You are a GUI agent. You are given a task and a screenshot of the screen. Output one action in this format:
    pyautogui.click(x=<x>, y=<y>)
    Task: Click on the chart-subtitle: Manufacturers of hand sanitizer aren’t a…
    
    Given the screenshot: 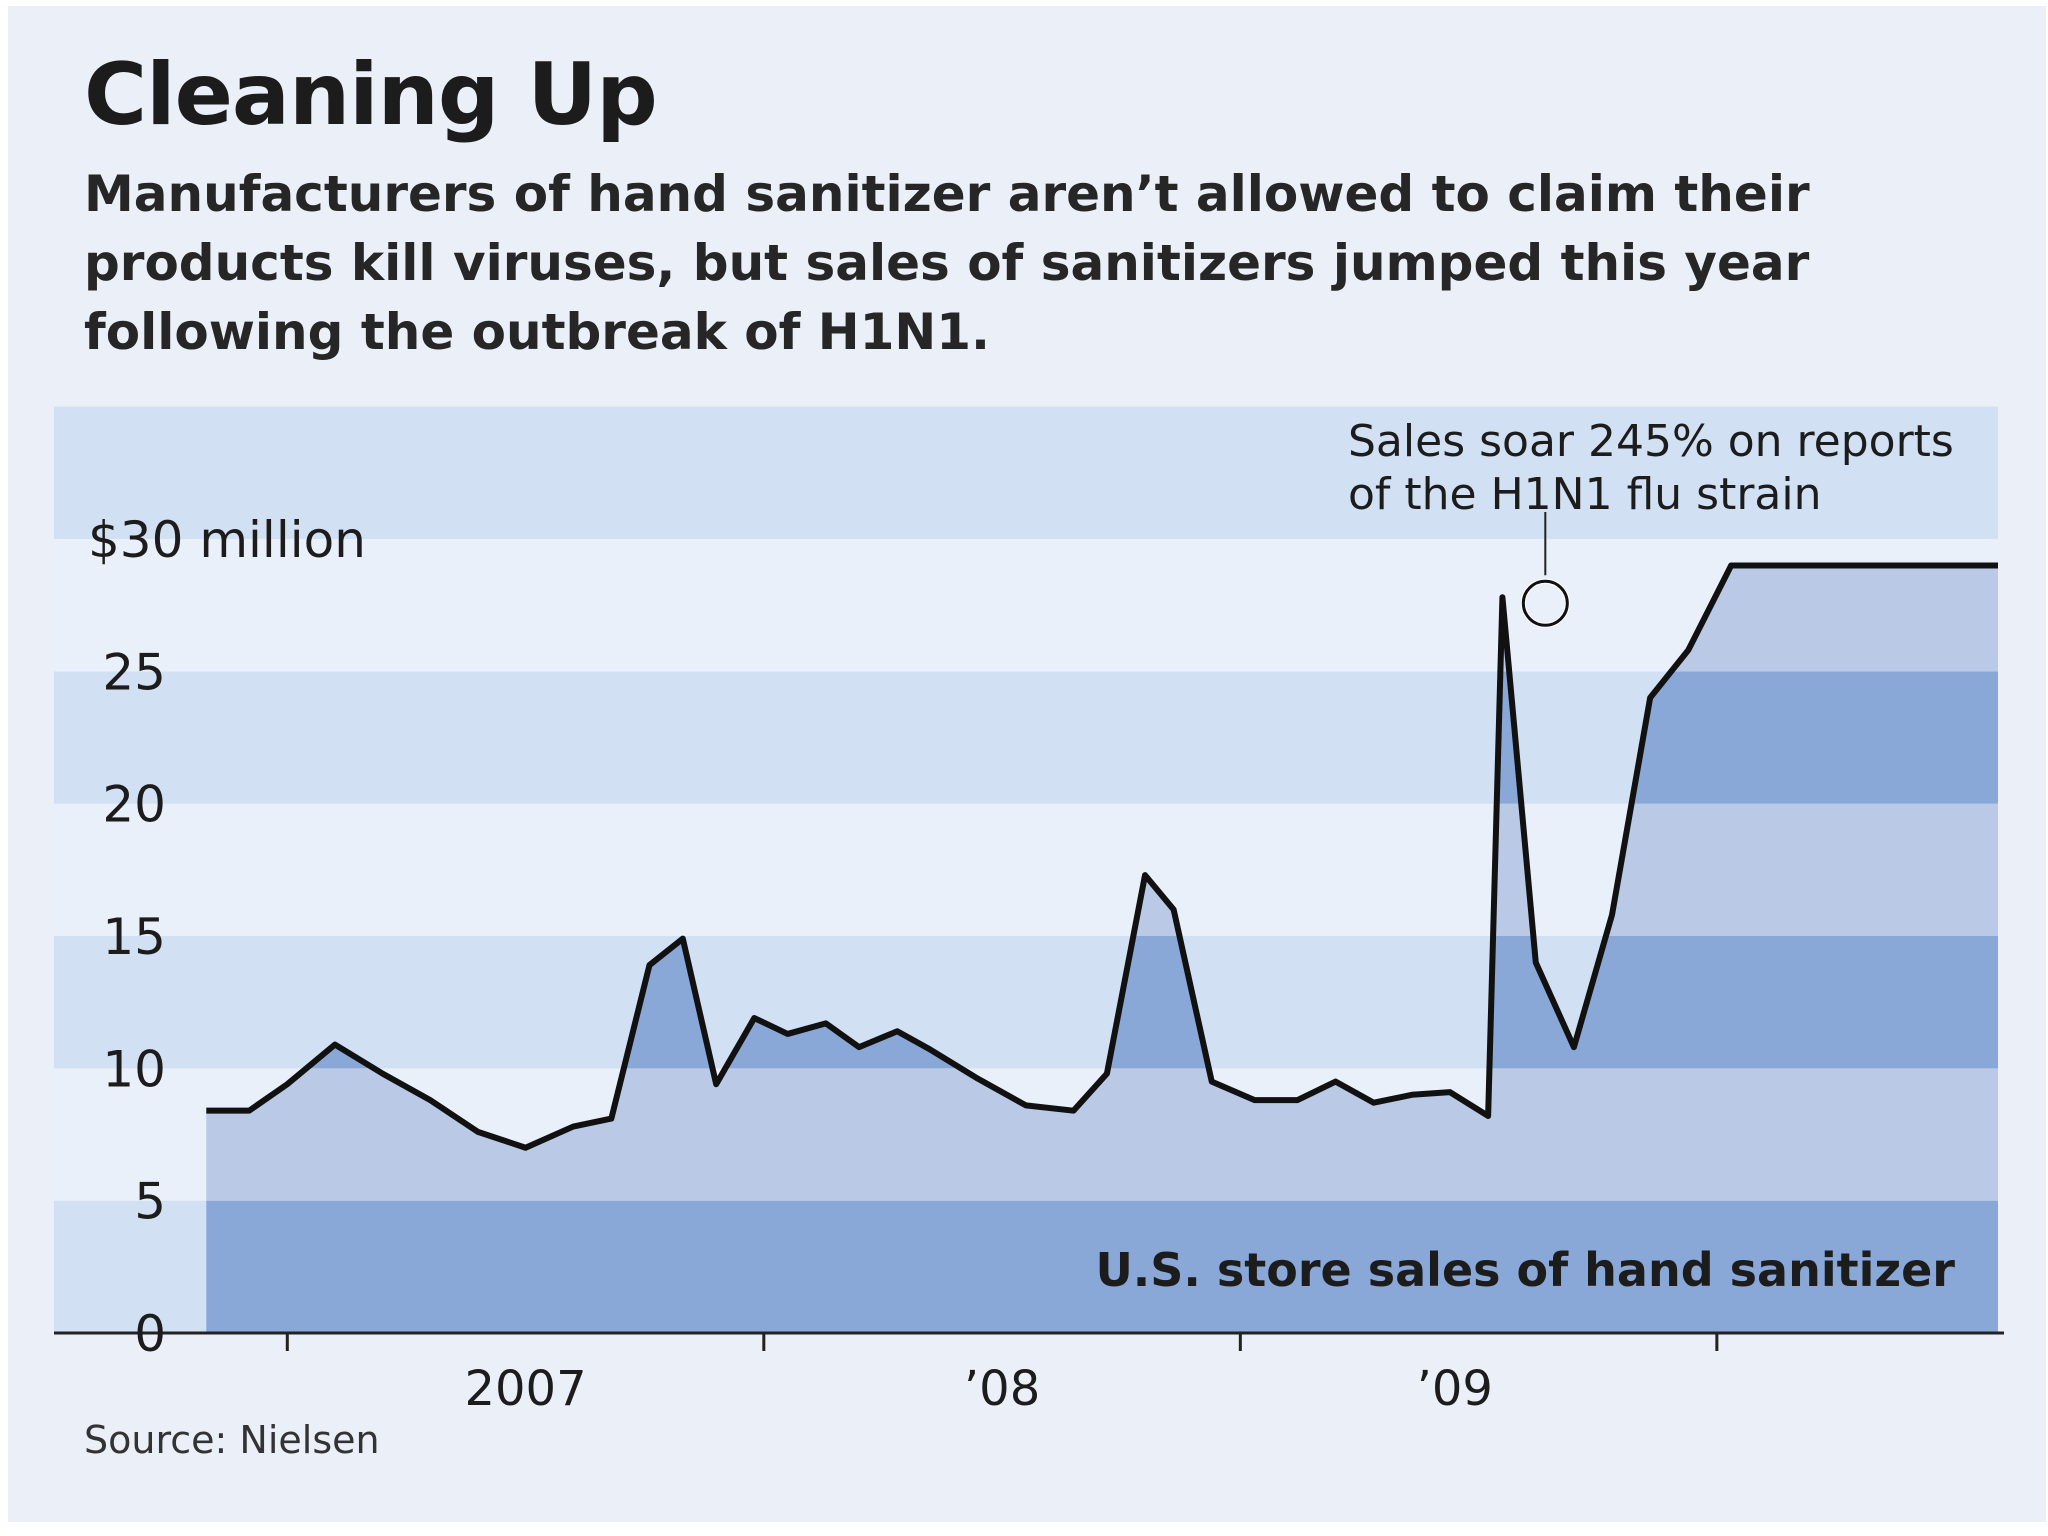 What is the action you would take?
    pyautogui.click(x=947, y=263)
    